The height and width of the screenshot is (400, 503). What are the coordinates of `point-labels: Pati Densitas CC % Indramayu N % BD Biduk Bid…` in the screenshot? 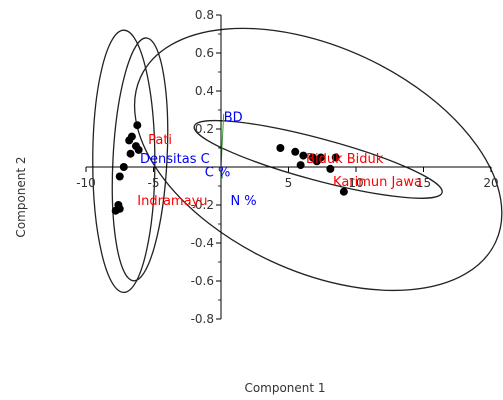 It's located at (279, 159).